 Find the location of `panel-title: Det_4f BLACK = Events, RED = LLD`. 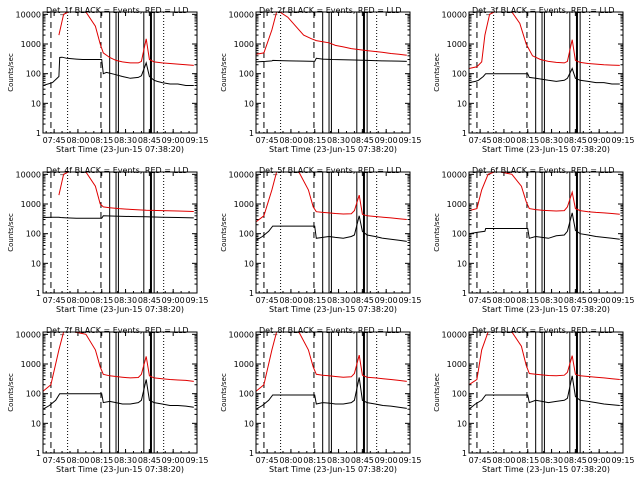

panel-title: Det_4f BLACK = Events, RED = LLD is located at coordinates (117, 170).